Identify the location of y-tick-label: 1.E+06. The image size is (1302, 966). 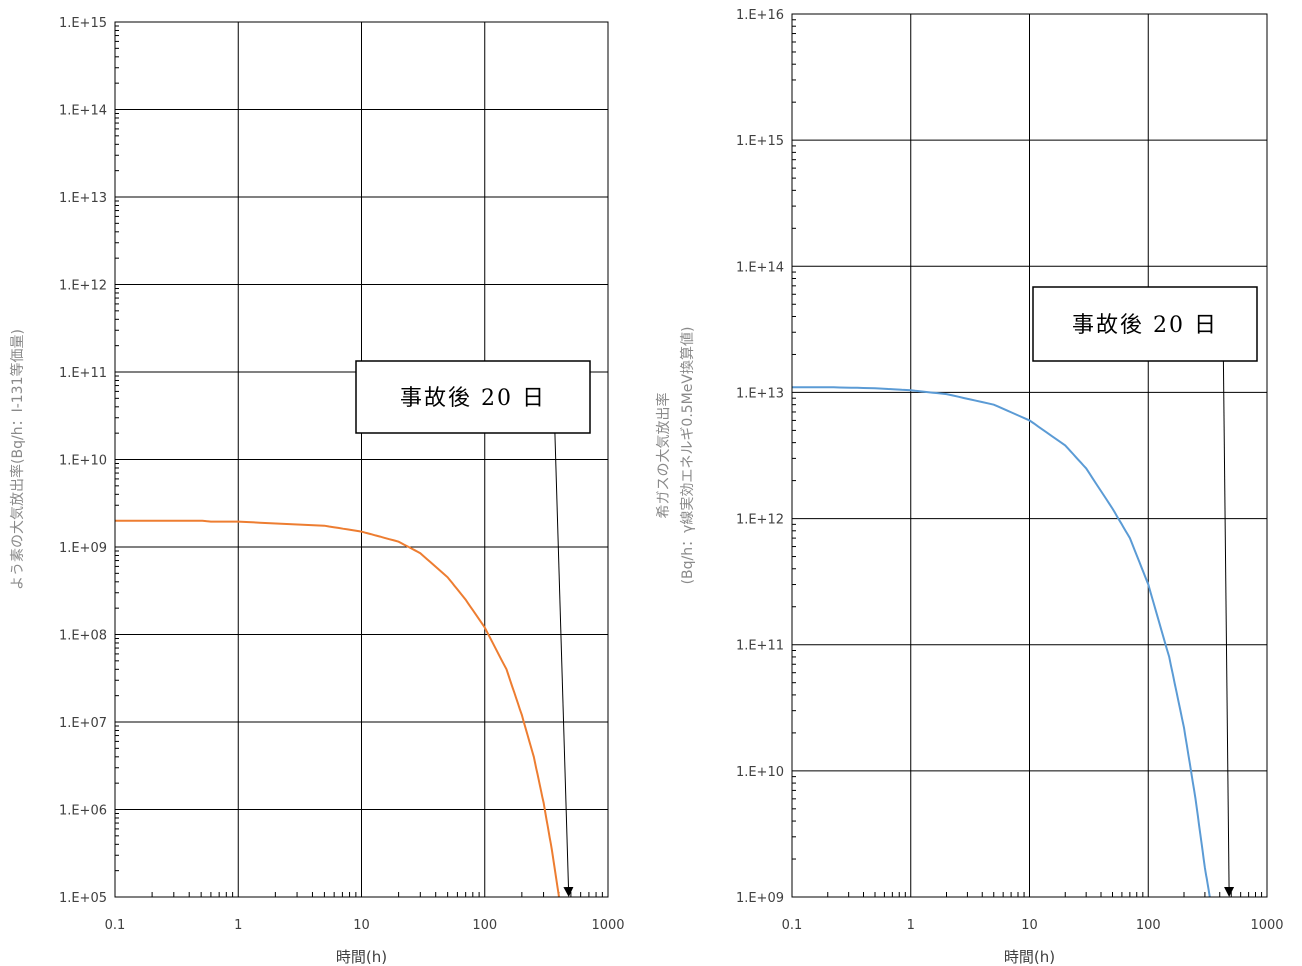
(83, 811).